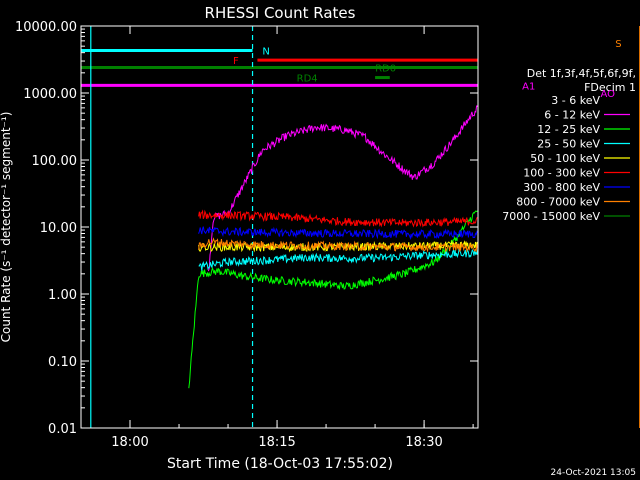 The width and height of the screenshot is (640, 480). I want to click on legend-entry-label: 7000 - 15000 keV, so click(551, 216).